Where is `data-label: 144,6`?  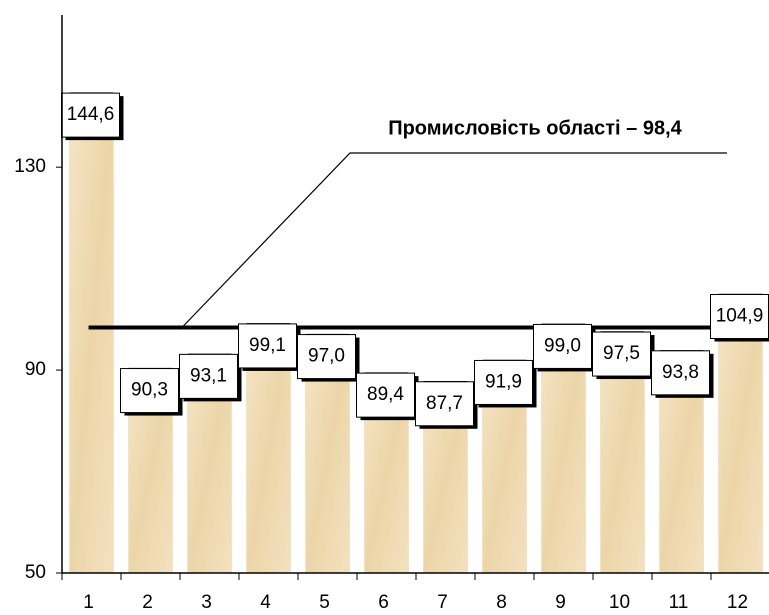
data-label: 144,6 is located at coordinates (91, 114).